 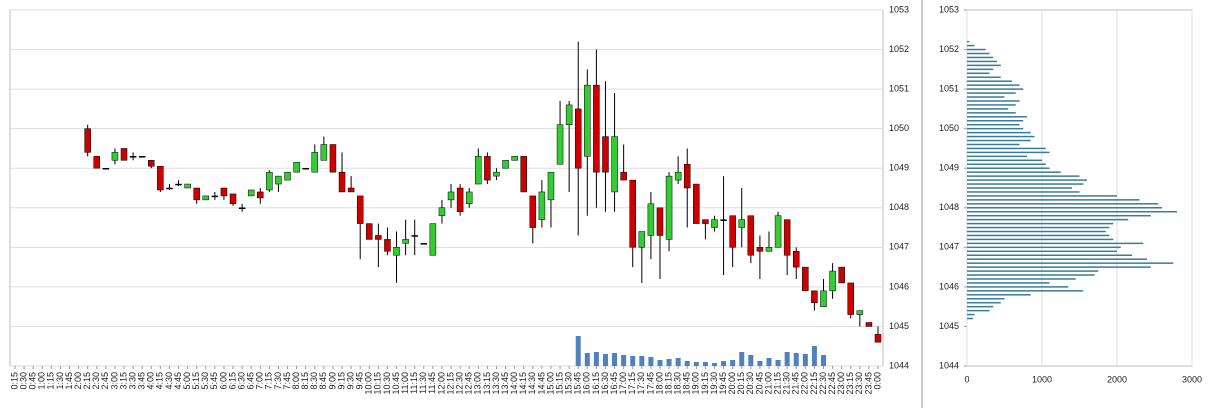 What do you see at coordinates (899, 365) in the screenshot?
I see `y-tick-label: 1044` at bounding box center [899, 365].